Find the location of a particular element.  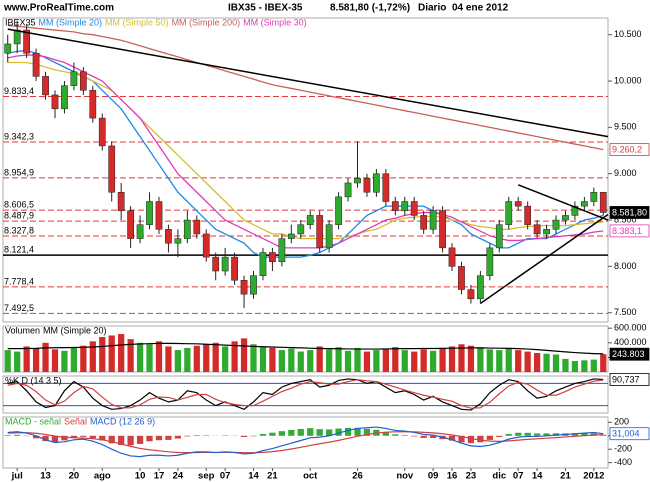

legend-entry: MACD (12 26 9) is located at coordinates (122, 421).